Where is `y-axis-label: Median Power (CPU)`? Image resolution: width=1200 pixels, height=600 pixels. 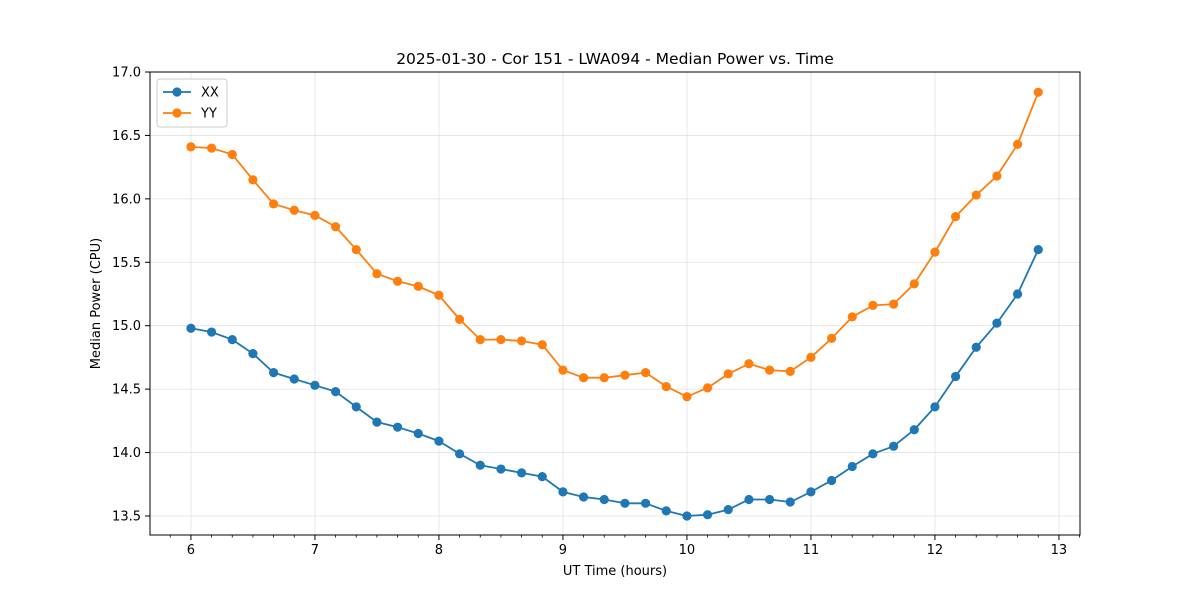
y-axis-label: Median Power (CPU) is located at coordinates (96, 303).